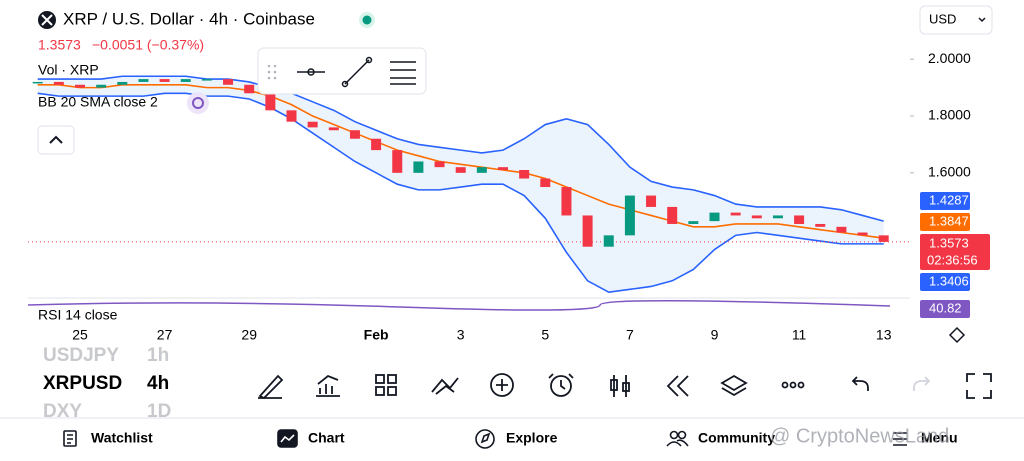 The image size is (1024, 461). Describe the element at coordinates (461, 335) in the screenshot. I see `x-tick-label: 3` at that location.